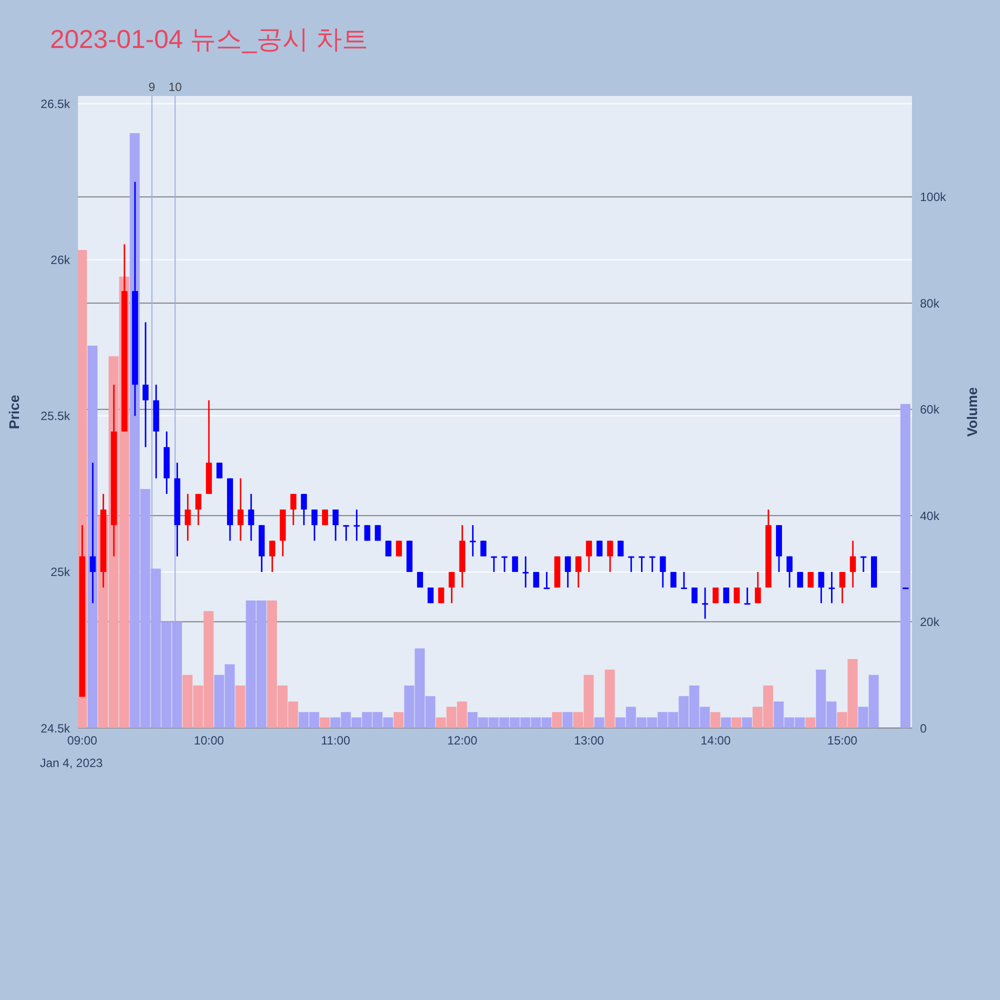 This screenshot has height=1000, width=1000. What do you see at coordinates (71, 763) in the screenshot?
I see `text: Jan 4, 2023` at bounding box center [71, 763].